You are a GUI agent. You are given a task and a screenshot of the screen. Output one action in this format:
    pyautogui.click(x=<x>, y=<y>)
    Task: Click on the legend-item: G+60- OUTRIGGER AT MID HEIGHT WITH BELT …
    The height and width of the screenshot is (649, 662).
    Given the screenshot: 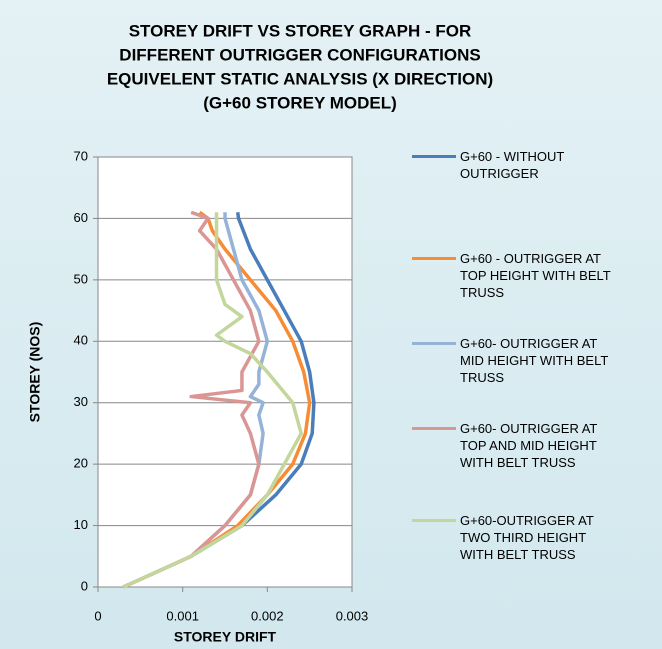 What is the action you would take?
    pyautogui.click(x=516, y=360)
    